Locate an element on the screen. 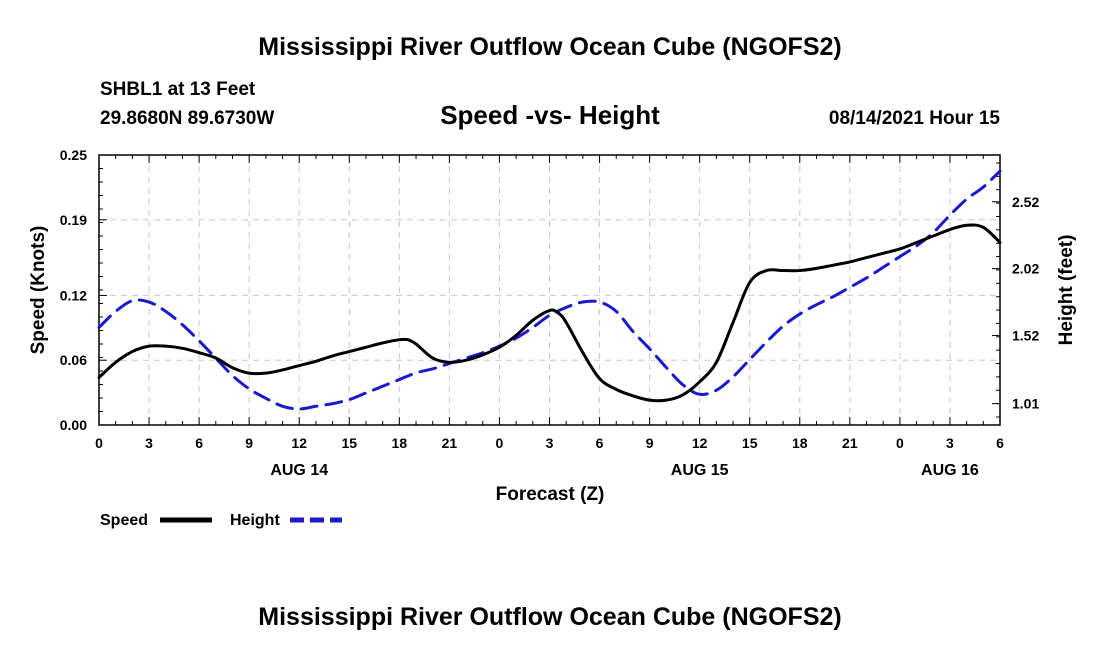 The width and height of the screenshot is (1100, 650). legend-height-label: Height is located at coordinates (255, 520).